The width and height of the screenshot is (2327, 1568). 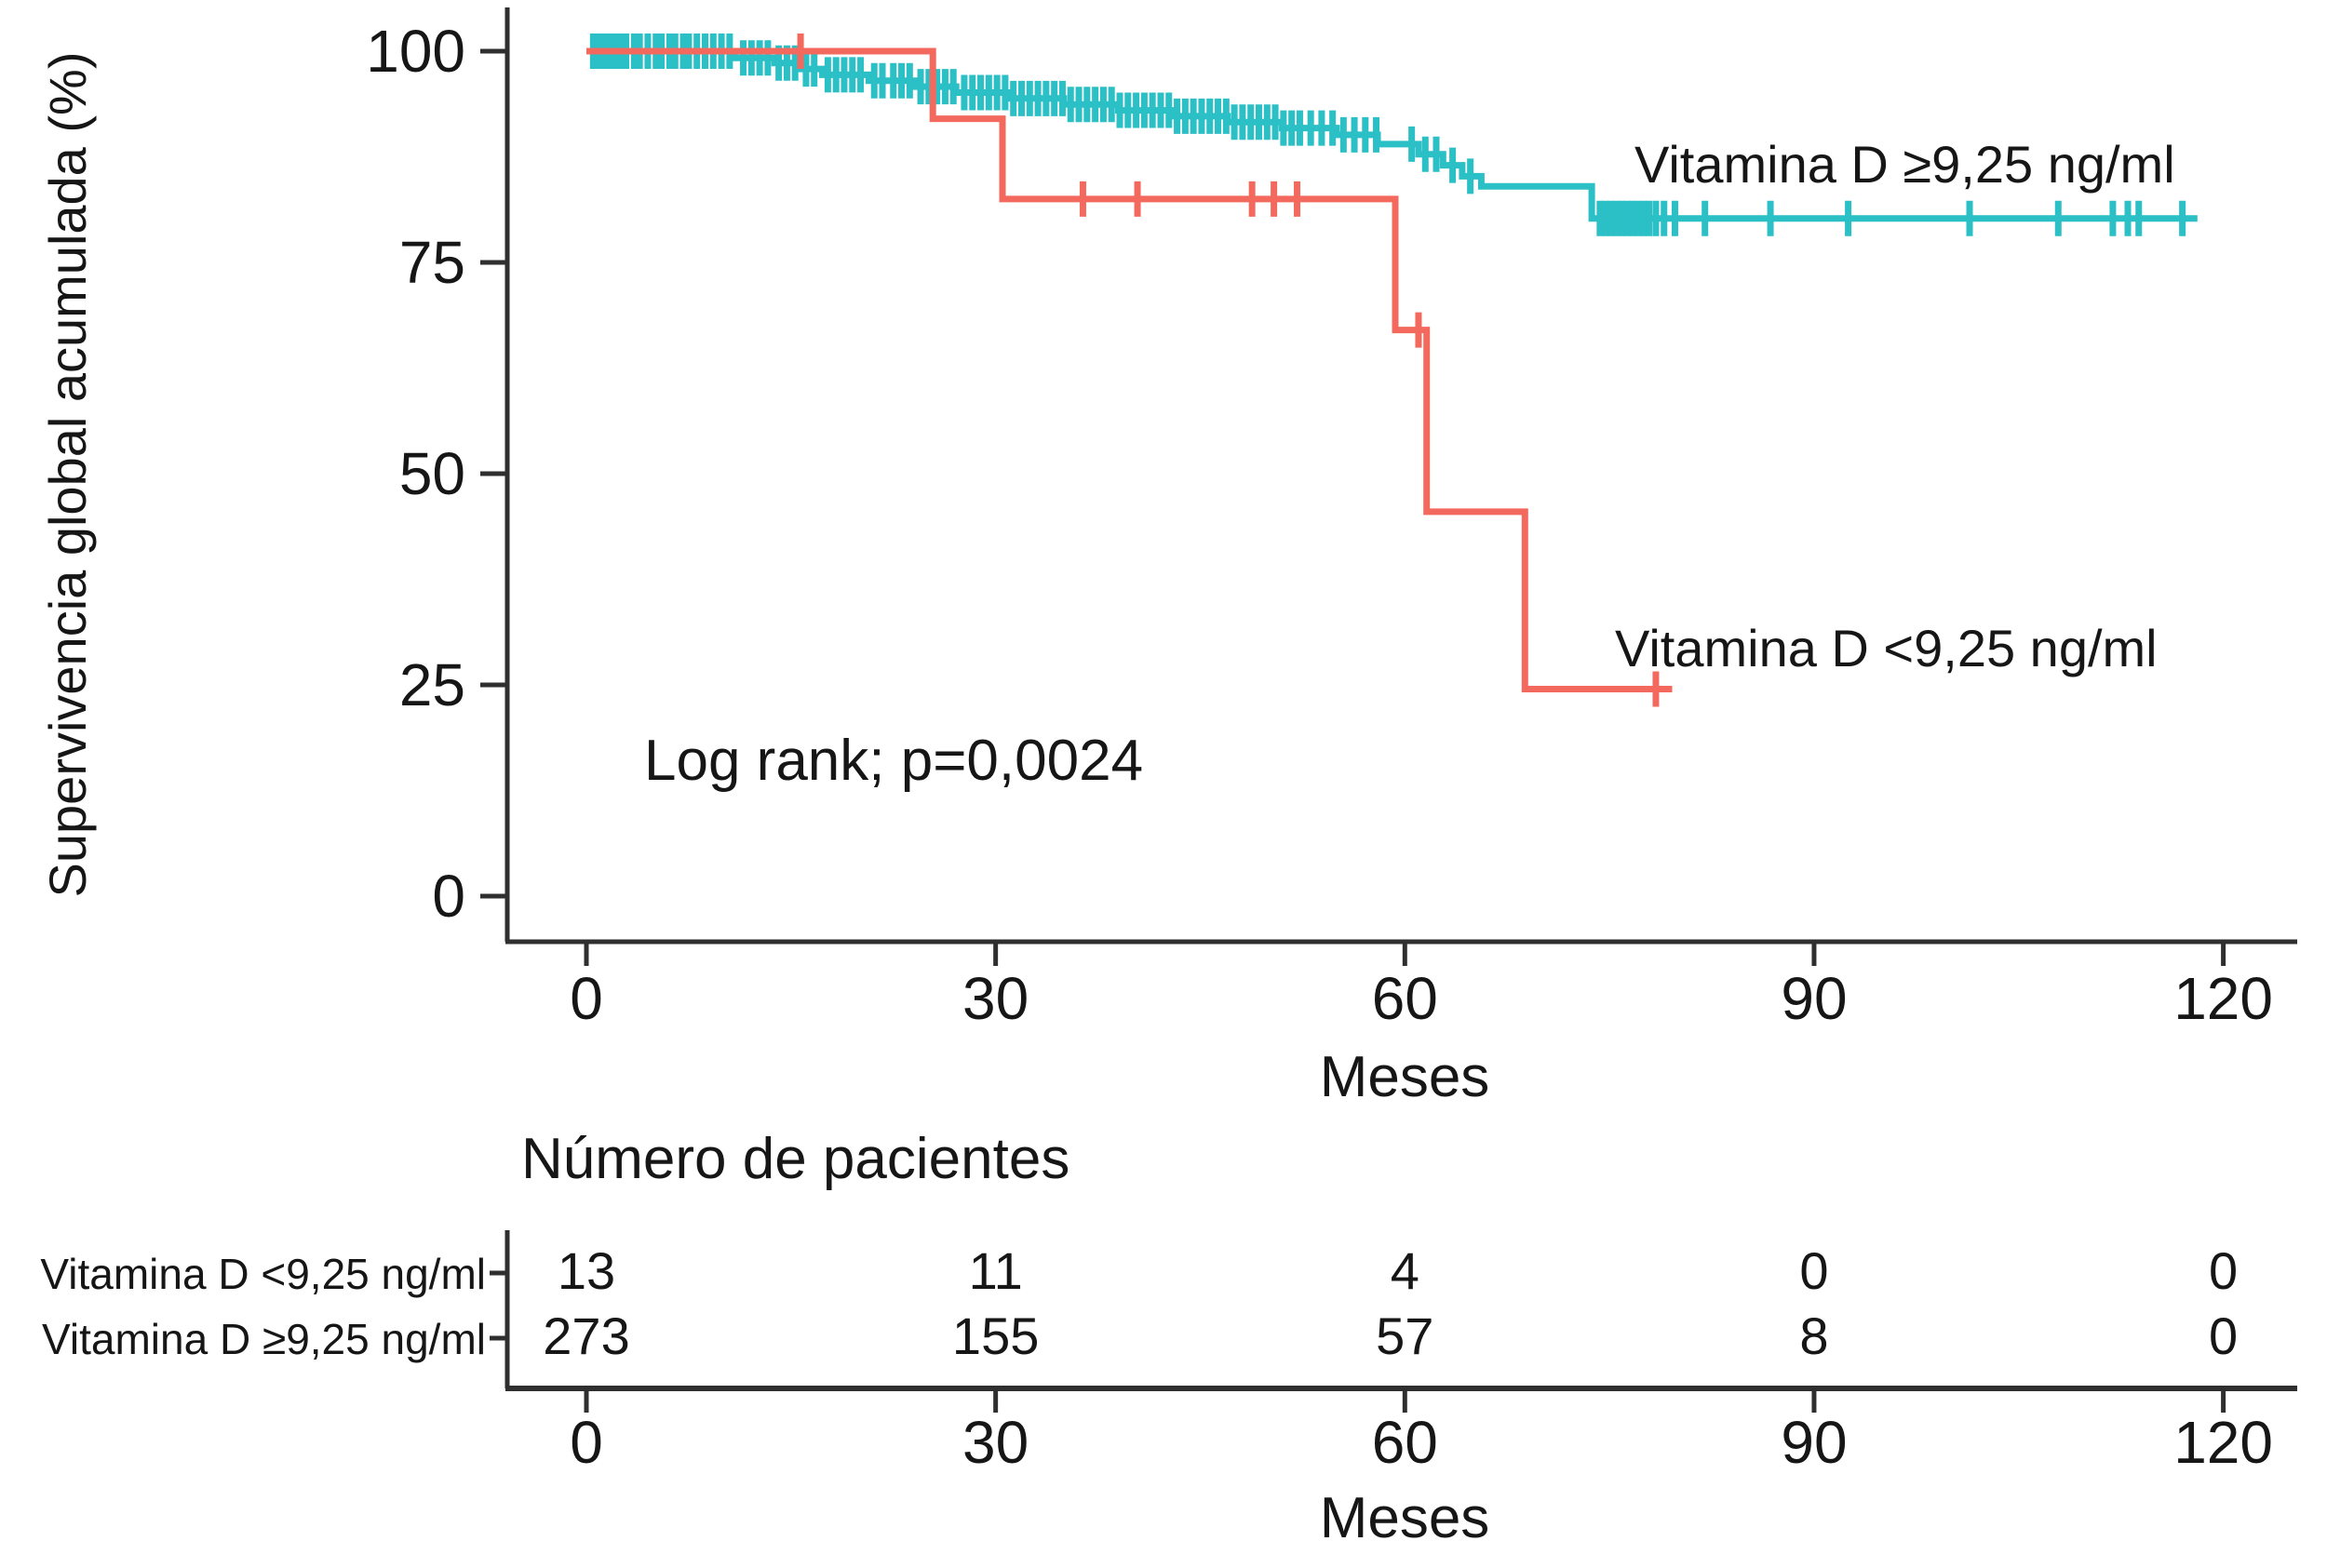 What do you see at coordinates (1404, 1336) in the screenshot?
I see `risk-count-vitd-high: 57` at bounding box center [1404, 1336].